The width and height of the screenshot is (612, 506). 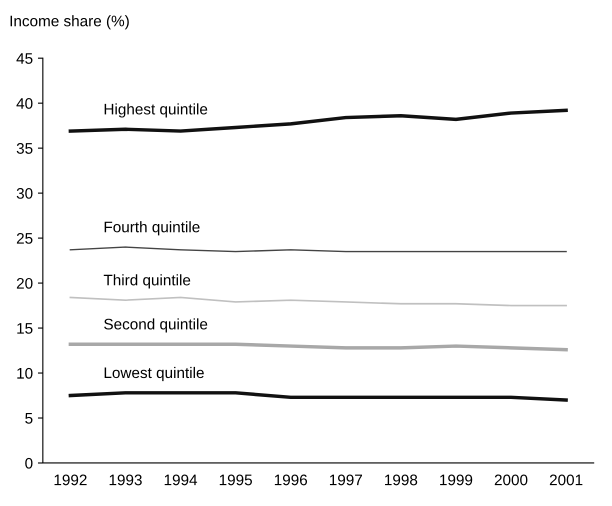 I want to click on y-tick-label: 25, so click(x=24, y=238).